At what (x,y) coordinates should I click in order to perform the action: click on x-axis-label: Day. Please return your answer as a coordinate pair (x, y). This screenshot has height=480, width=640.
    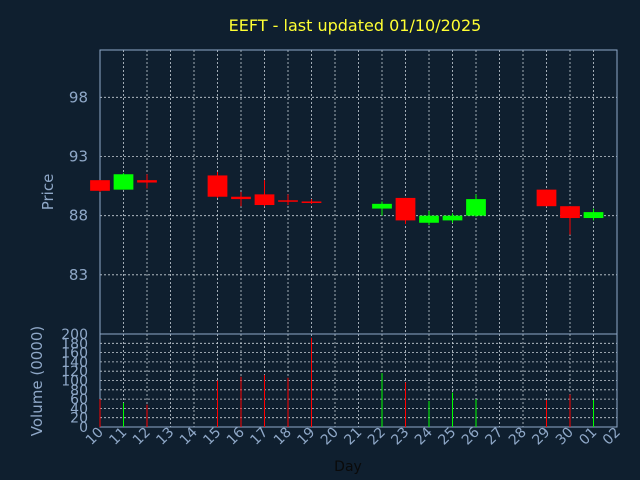
    Looking at the image, I should click on (348, 467).